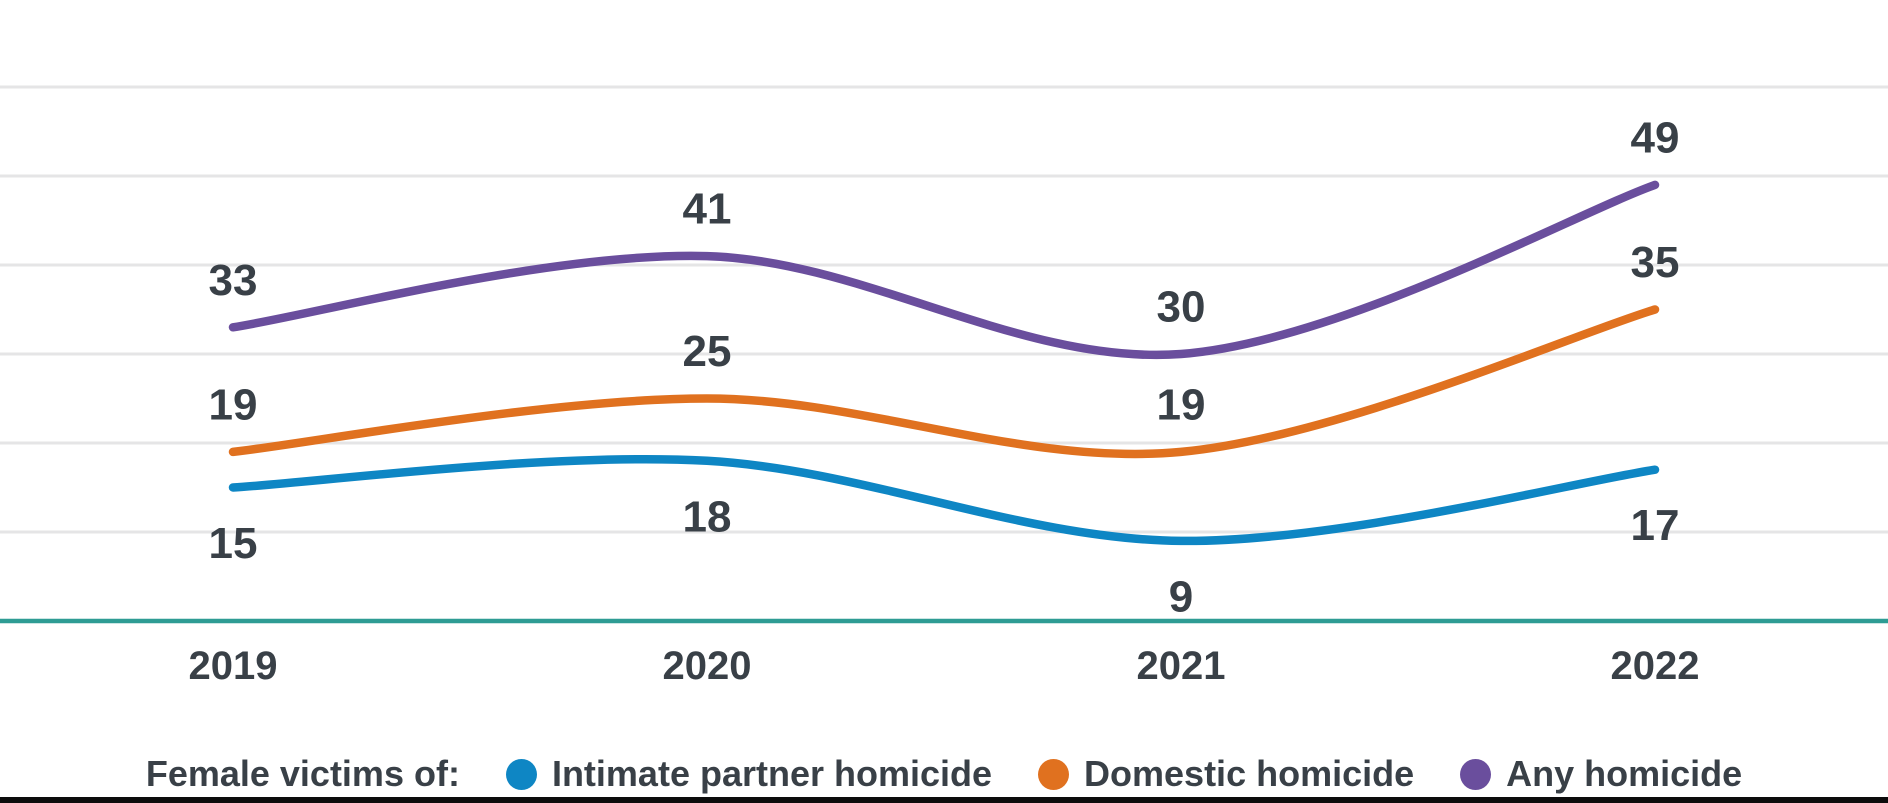 This screenshot has height=803, width=1888. What do you see at coordinates (302, 773) in the screenshot?
I see `legend-title: Female victims of:` at bounding box center [302, 773].